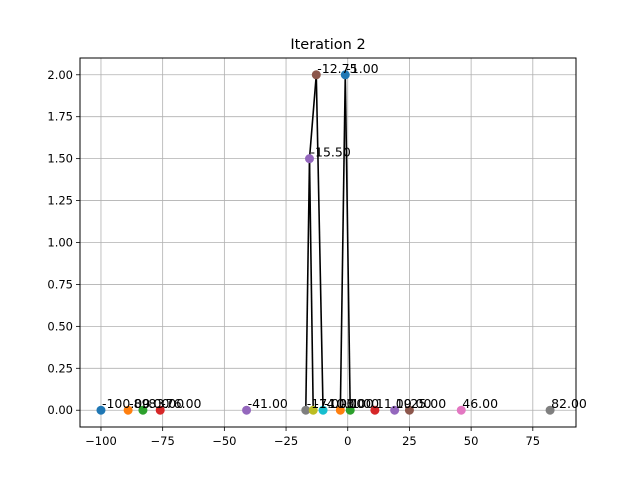  What do you see at coordinates (394, 403) in the screenshot?
I see `data-point-label: 11.00` at bounding box center [394, 403].